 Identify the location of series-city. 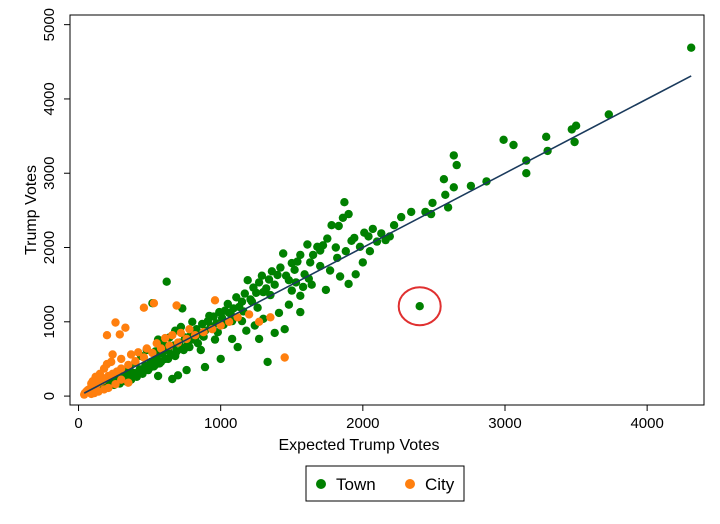
(184, 347).